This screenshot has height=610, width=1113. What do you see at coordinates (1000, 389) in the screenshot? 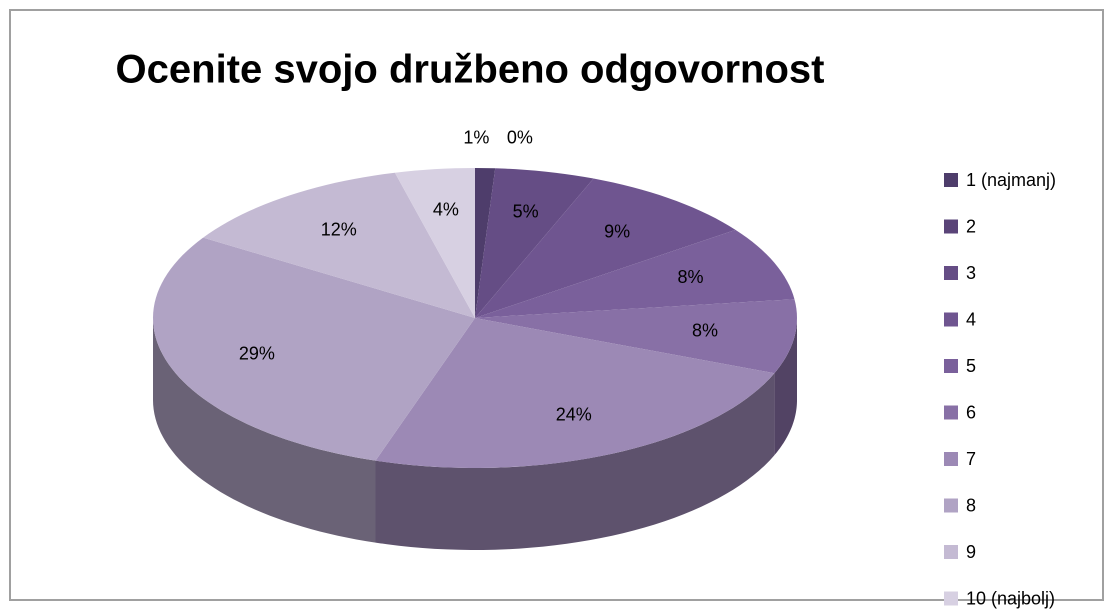
I see `legend: 1 (najmanj) 2 3 4 5 6 7 8 9 10 (najbolj)` at bounding box center [1000, 389].